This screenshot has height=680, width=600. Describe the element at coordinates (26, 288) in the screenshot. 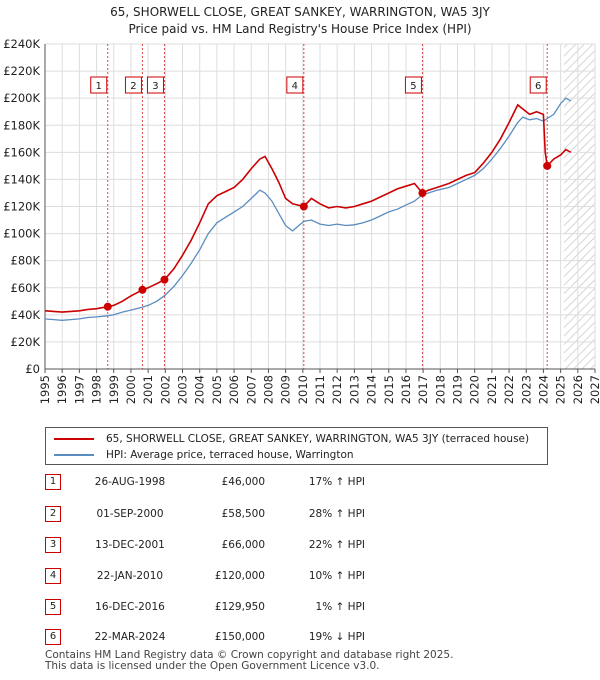

I see `y-tick-label: £60K` at that location.